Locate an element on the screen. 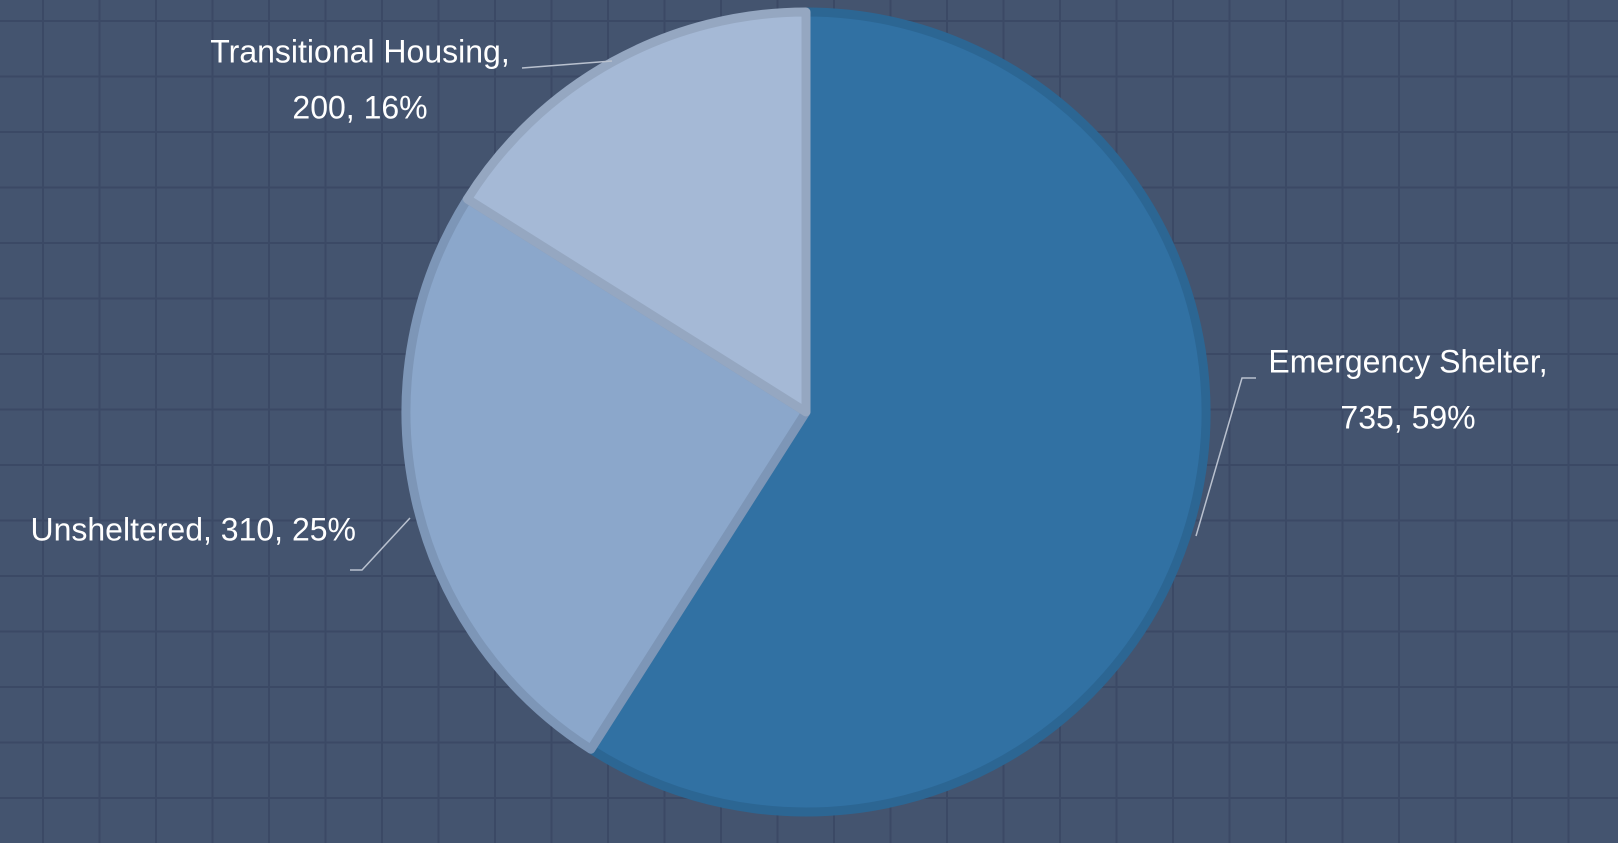 The width and height of the screenshot is (1618, 843). pie-slice is located at coordinates (636, 212).